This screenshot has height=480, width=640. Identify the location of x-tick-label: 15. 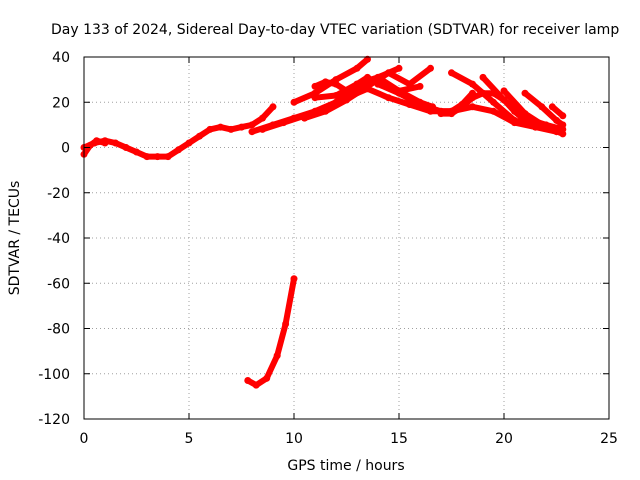
(399, 439).